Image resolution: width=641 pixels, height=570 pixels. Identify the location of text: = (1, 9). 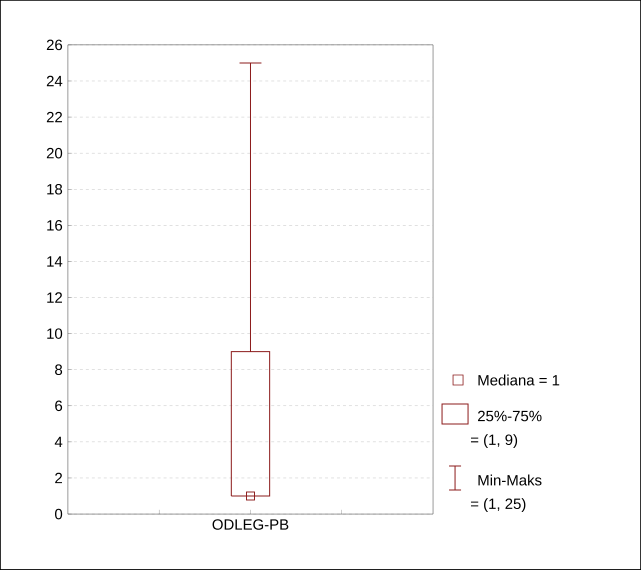
(494, 441).